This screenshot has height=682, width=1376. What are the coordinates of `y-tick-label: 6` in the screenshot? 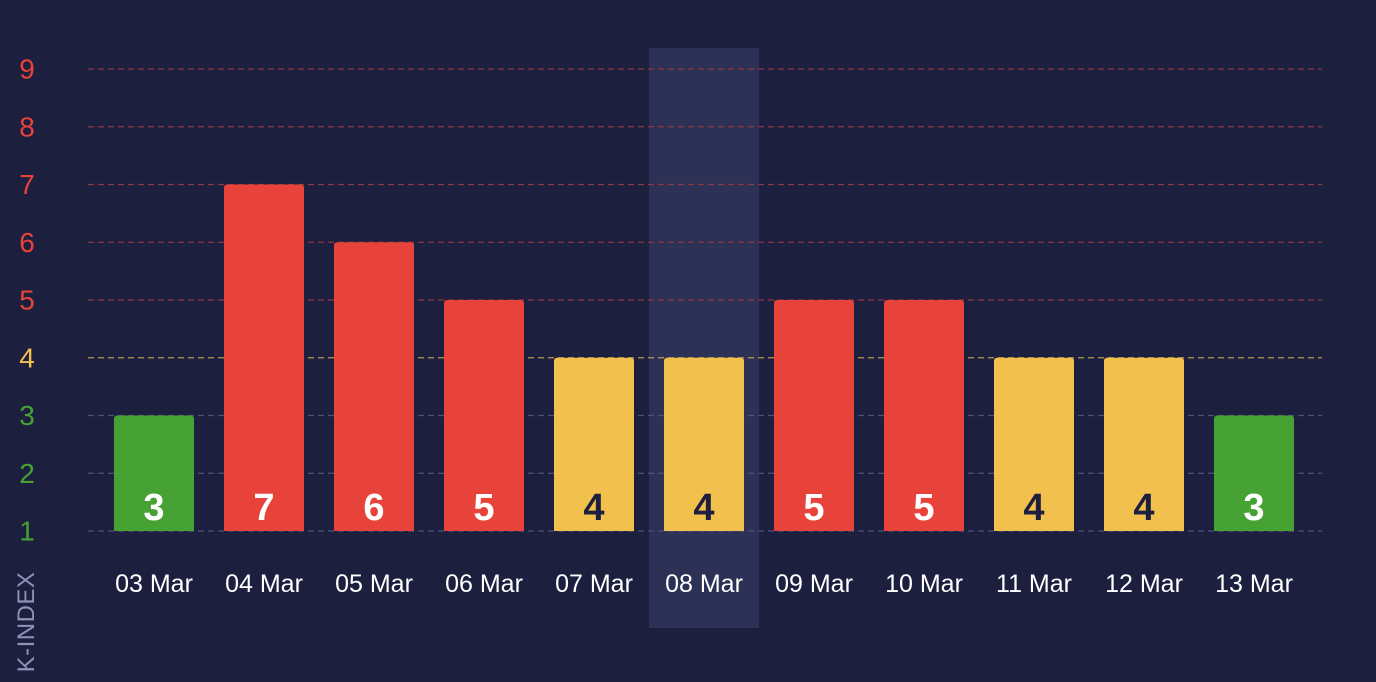 It's located at (27, 242).